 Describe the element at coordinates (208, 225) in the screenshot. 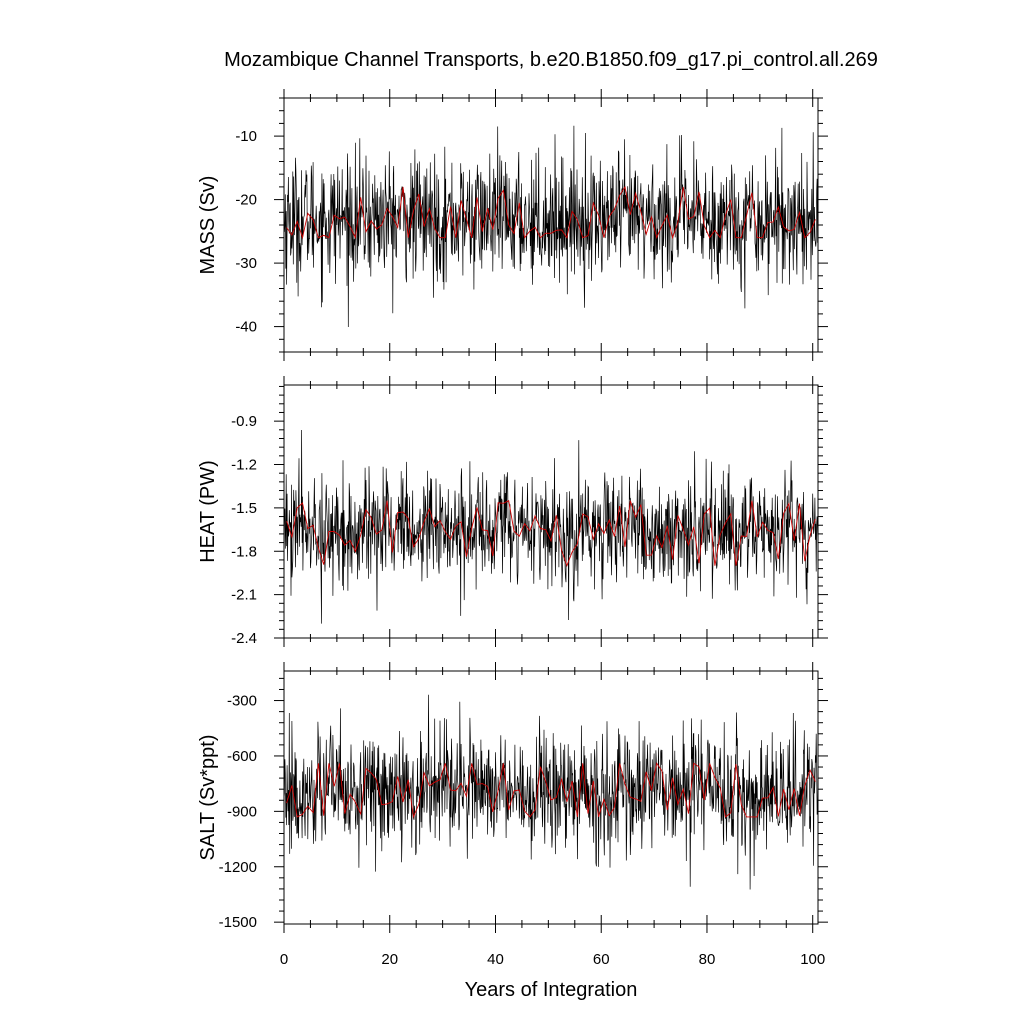

I see `y-axis-label: MASS (Sv)` at that location.